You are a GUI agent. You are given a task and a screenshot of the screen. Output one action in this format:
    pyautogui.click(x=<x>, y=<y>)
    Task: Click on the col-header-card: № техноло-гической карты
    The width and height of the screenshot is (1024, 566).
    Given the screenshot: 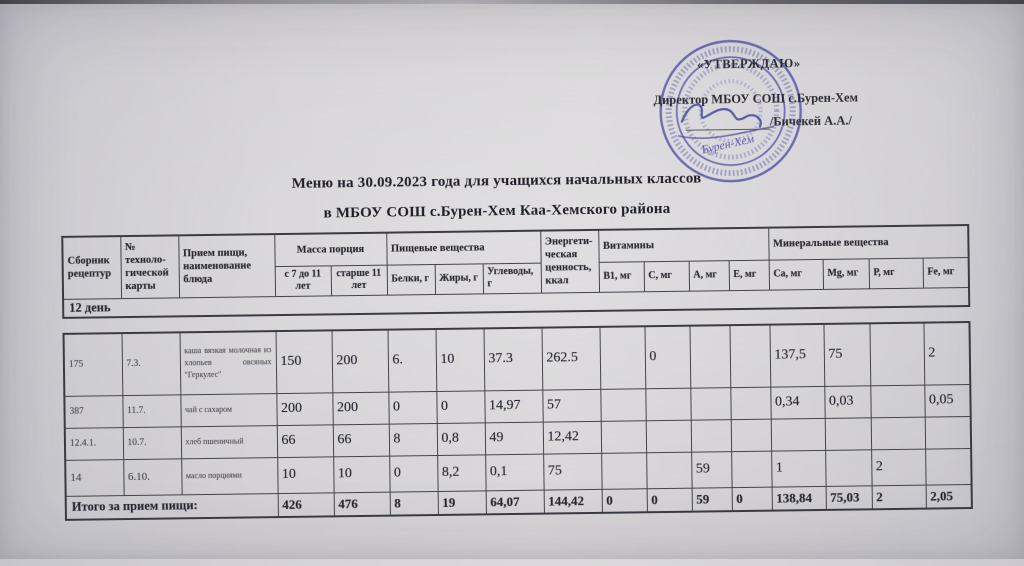 What is the action you would take?
    pyautogui.click(x=150, y=267)
    